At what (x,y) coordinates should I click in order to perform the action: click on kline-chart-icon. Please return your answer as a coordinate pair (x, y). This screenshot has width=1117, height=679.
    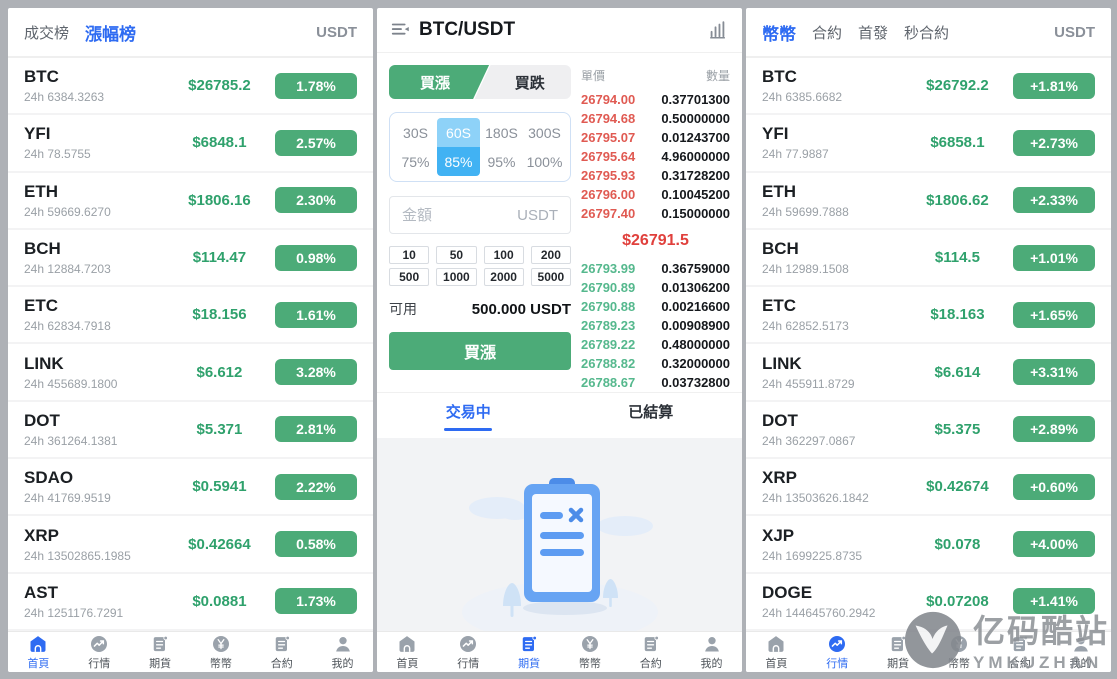
    Looking at the image, I should click on (718, 30).